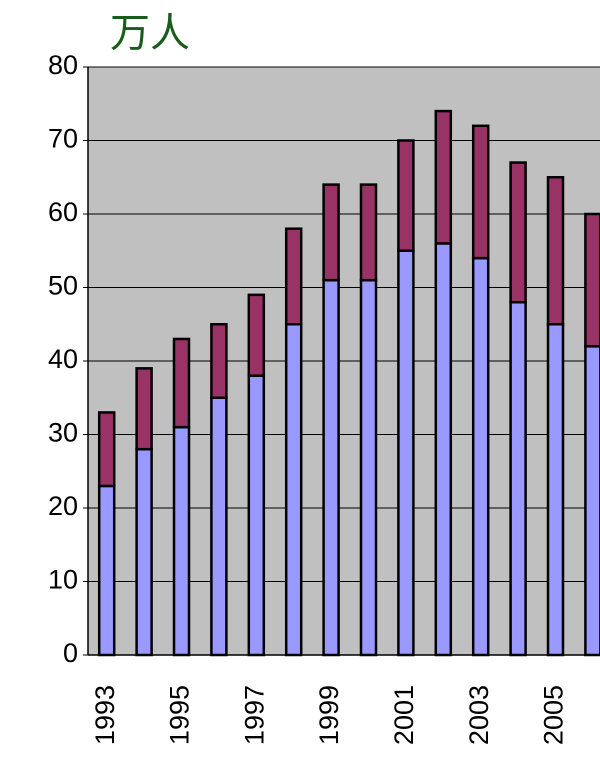 The height and width of the screenshot is (771, 600). Describe the element at coordinates (329, 715) in the screenshot. I see `x-tick-label: 1999` at that location.